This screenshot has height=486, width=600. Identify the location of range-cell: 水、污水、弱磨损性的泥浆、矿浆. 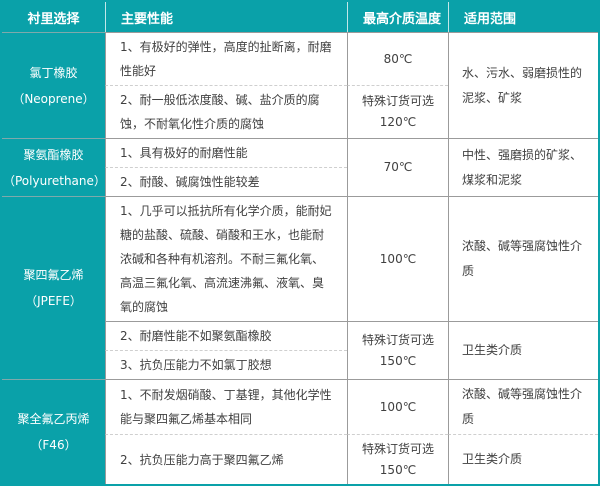
(523, 85).